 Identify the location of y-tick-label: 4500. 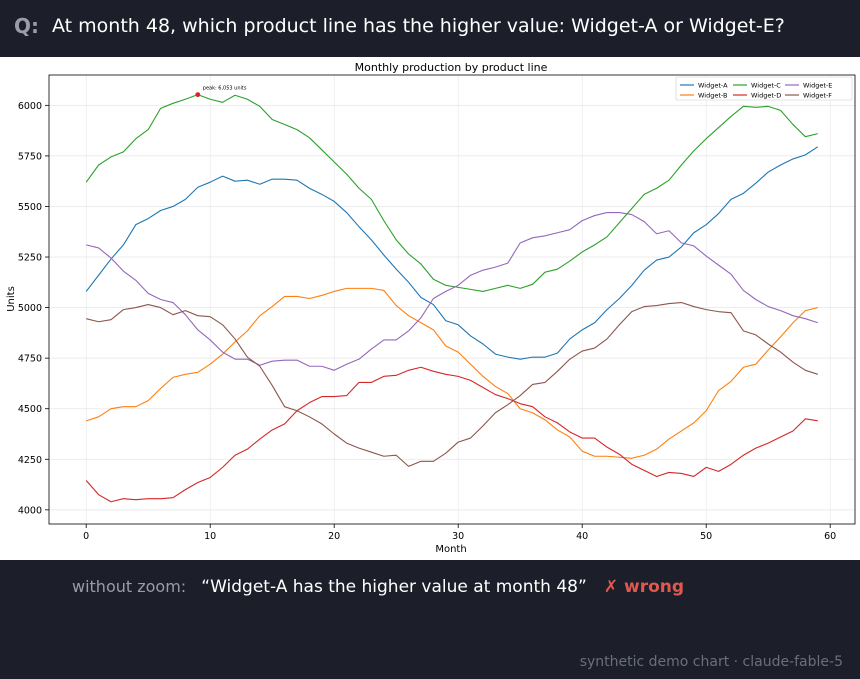
(30, 409).